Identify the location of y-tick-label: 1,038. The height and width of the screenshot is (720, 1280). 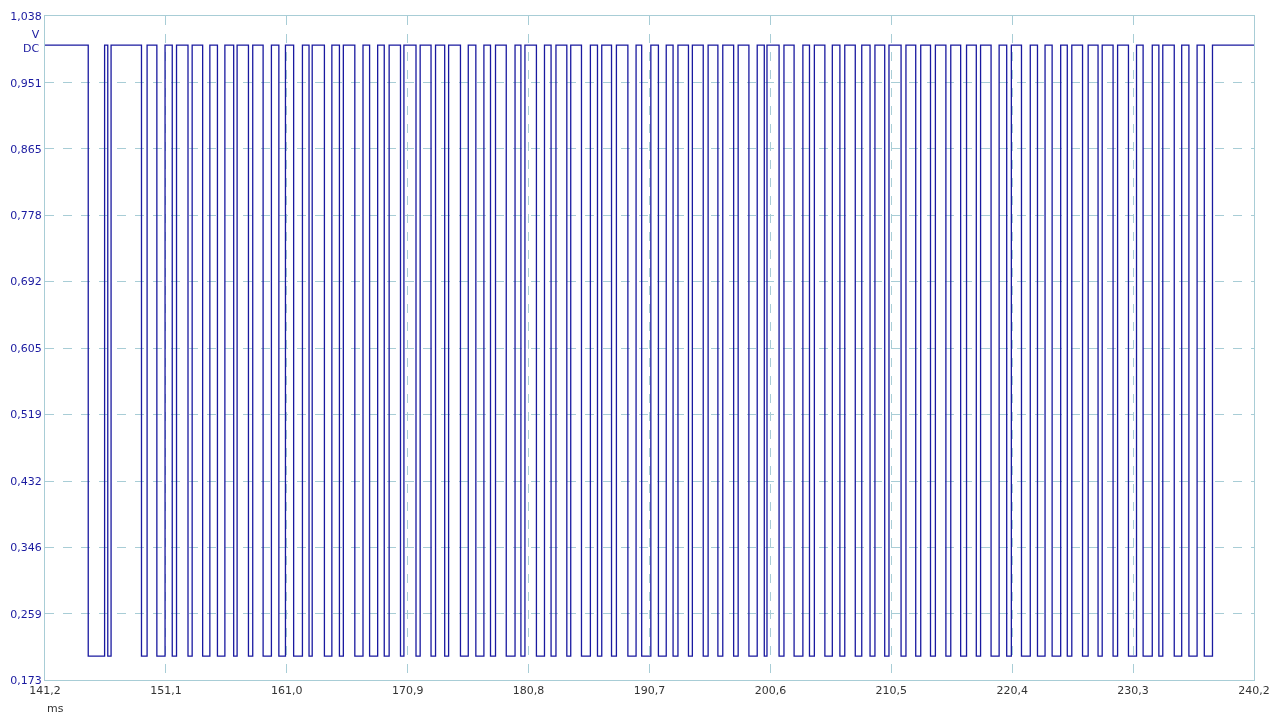
(26, 16).